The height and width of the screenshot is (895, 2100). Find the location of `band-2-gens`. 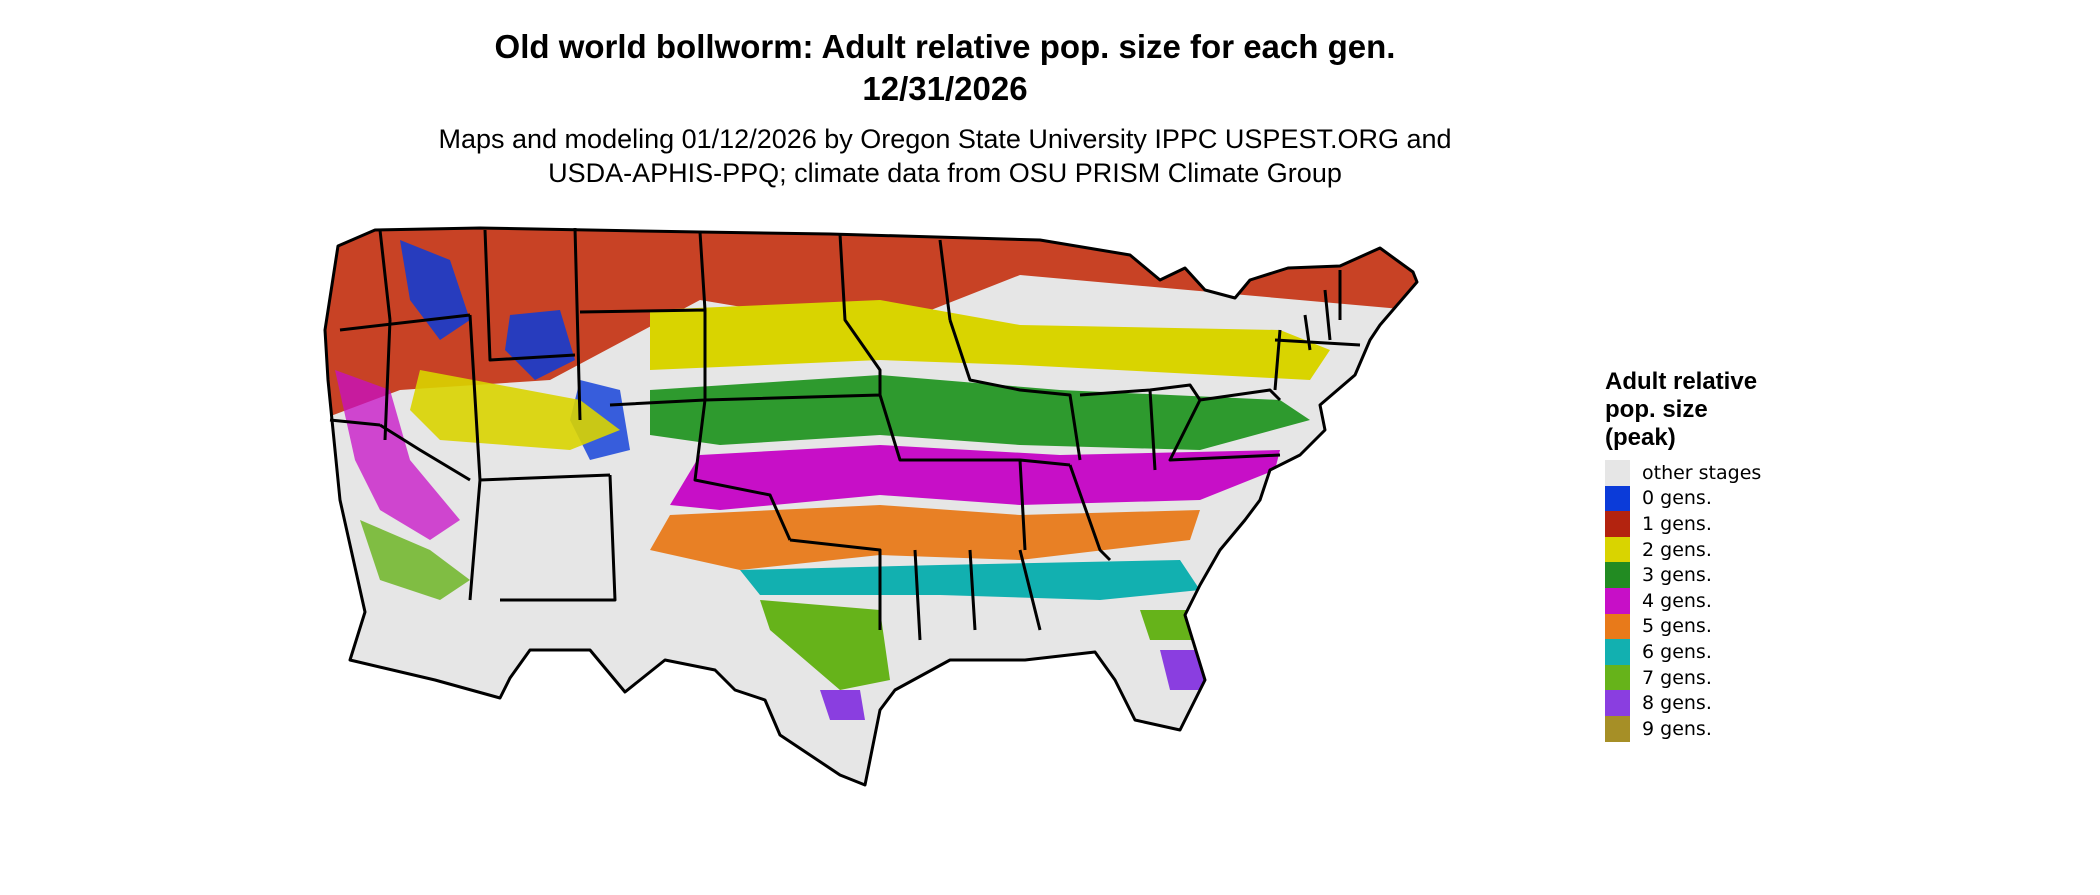

band-2-gens is located at coordinates (990, 340).